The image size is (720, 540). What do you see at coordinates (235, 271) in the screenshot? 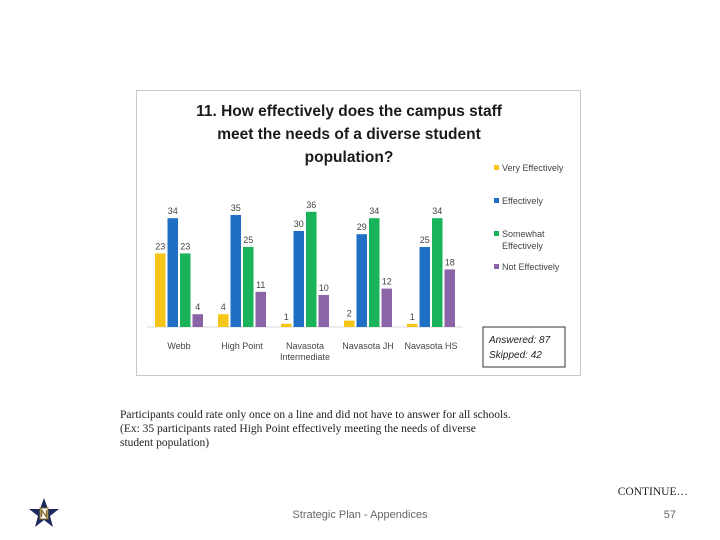
I see `bar-high-point-effectively` at bounding box center [235, 271].